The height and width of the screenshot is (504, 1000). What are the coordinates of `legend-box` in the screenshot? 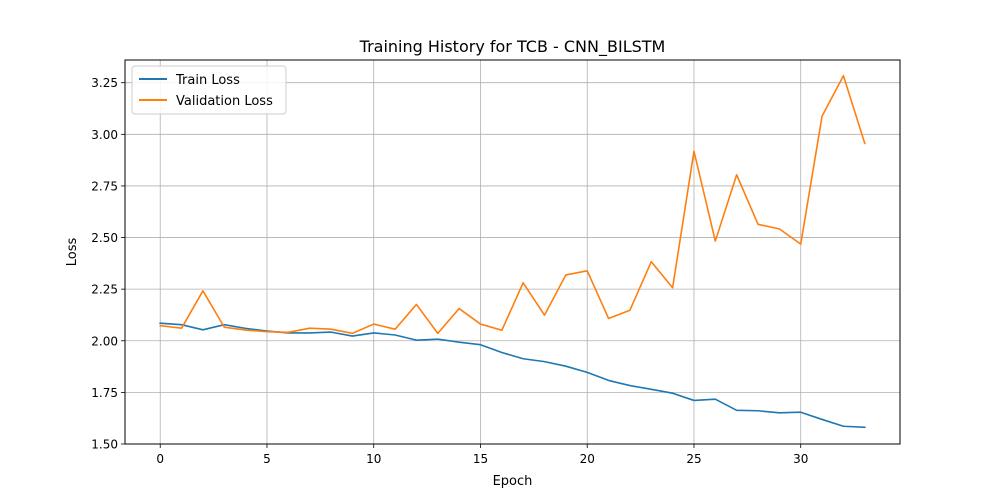 It's located at (209, 90).